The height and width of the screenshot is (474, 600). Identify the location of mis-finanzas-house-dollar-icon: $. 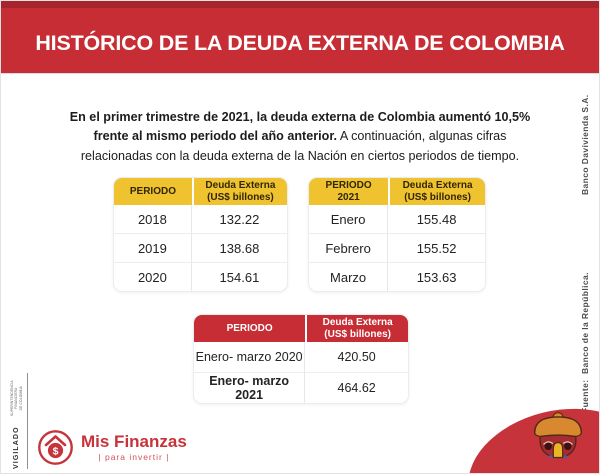
(55, 447).